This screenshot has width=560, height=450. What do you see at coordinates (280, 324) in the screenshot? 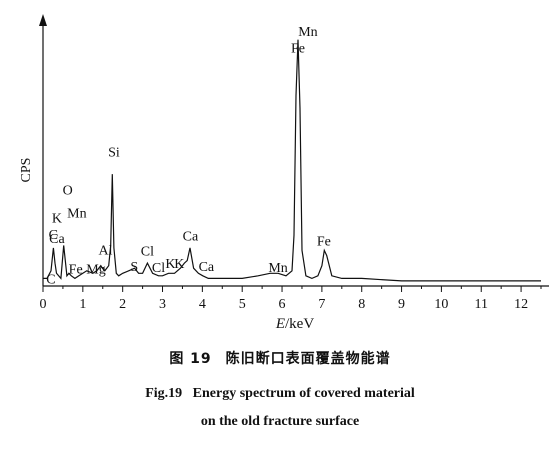
I see `x-axis-label-var: E` at bounding box center [280, 324].